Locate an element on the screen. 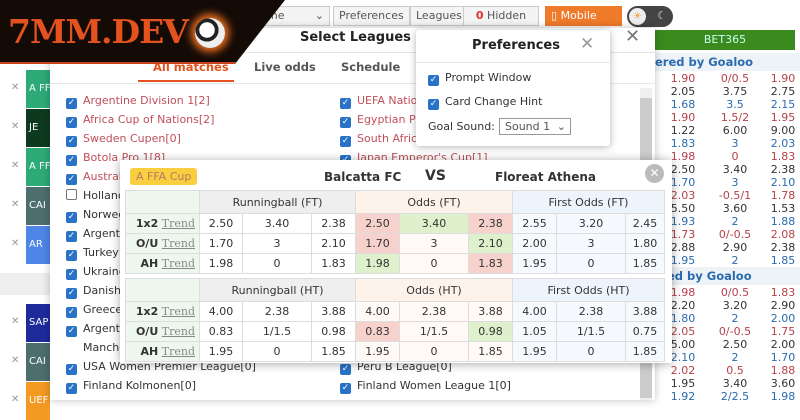  league-item: ✓ Finland Women League 1[0] is located at coordinates (425, 386).